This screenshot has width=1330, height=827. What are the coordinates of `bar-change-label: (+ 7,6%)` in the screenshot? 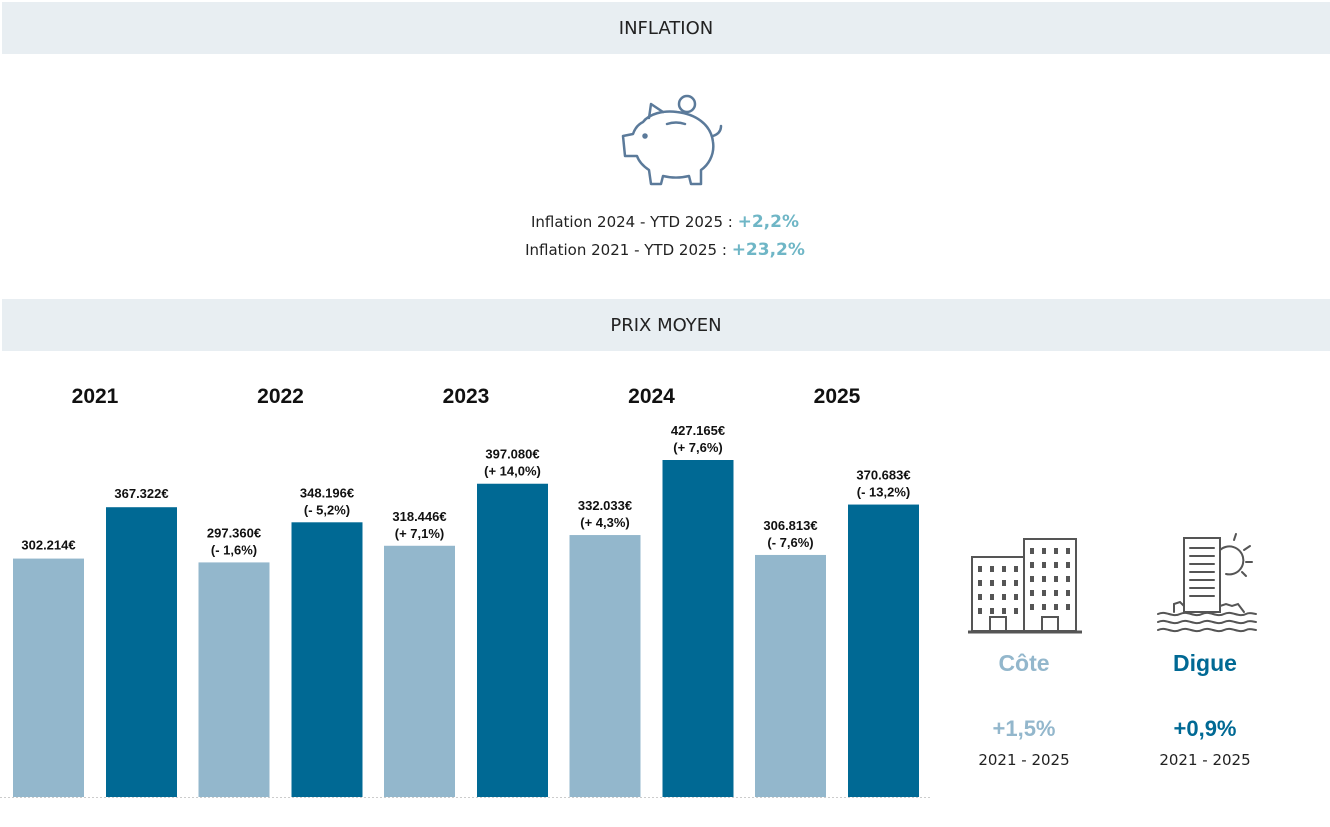 It's located at (698, 447).